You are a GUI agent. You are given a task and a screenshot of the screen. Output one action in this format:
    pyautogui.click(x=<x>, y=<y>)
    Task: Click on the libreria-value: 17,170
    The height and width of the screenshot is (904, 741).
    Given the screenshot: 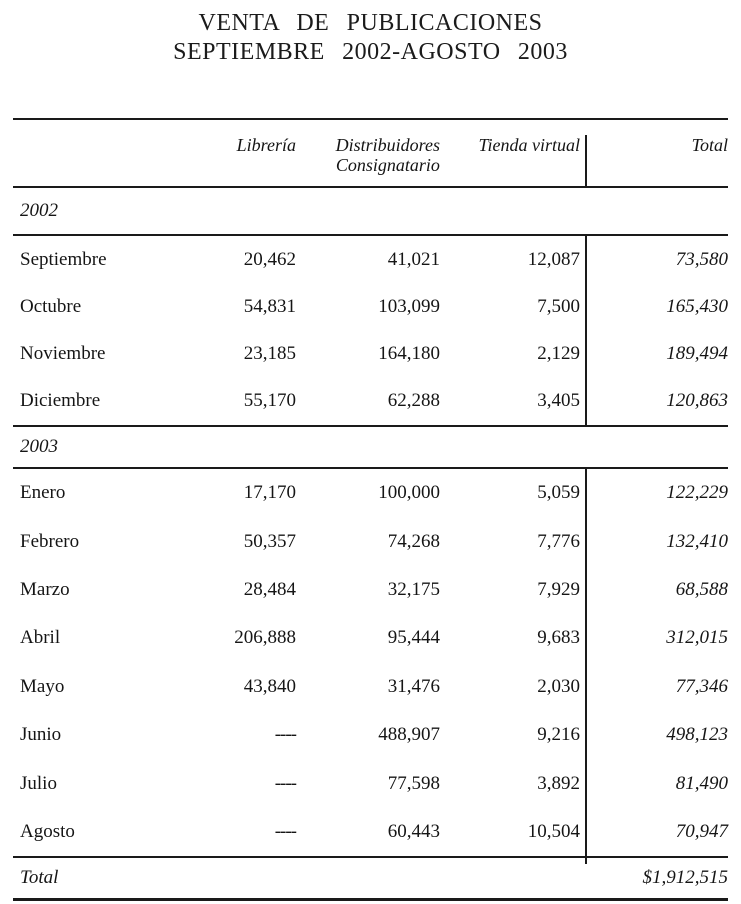 What is the action you would take?
    pyautogui.click(x=269, y=493)
    